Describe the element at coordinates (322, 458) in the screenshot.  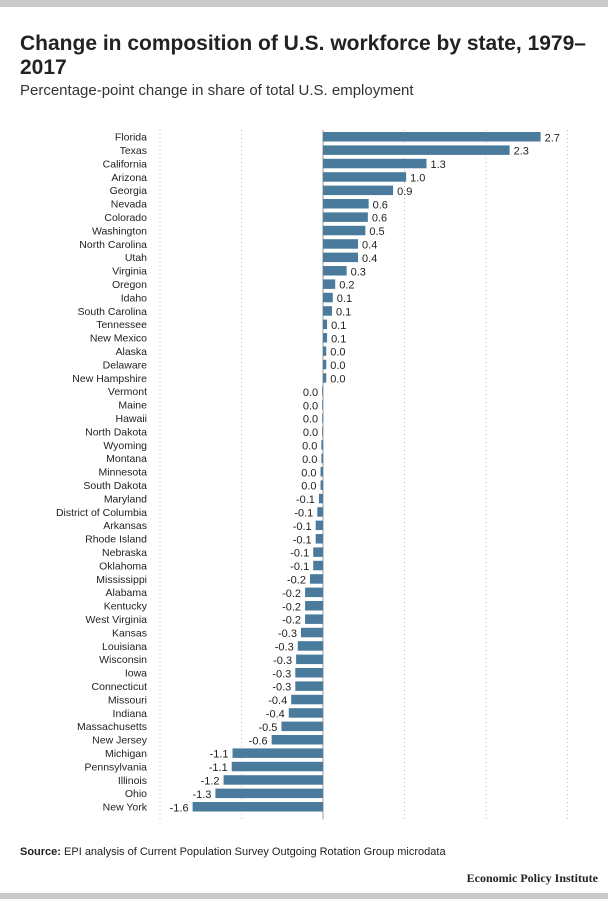
I see `bar-montana` at that location.